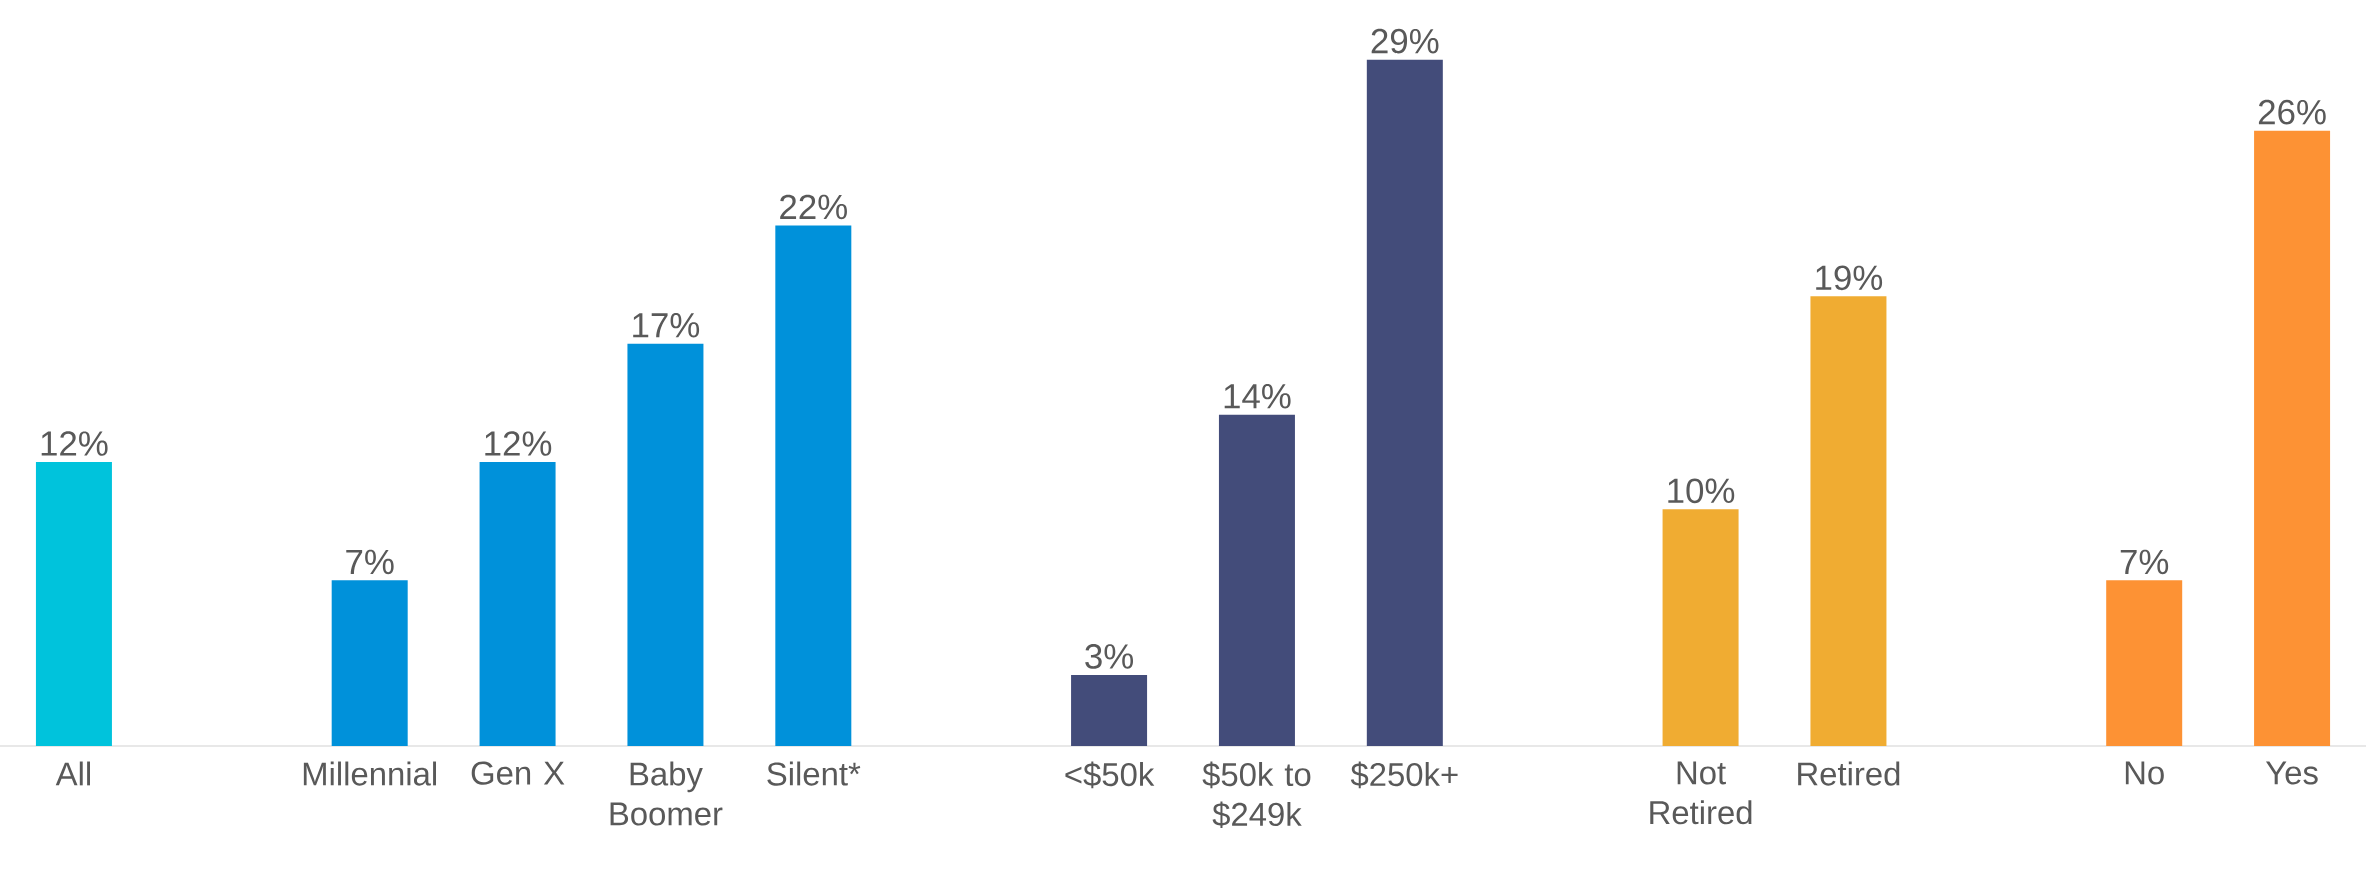 Image resolution: width=2366 pixels, height=896 pixels. What do you see at coordinates (813, 207) in the screenshot?
I see `data-label: 22%` at bounding box center [813, 207].